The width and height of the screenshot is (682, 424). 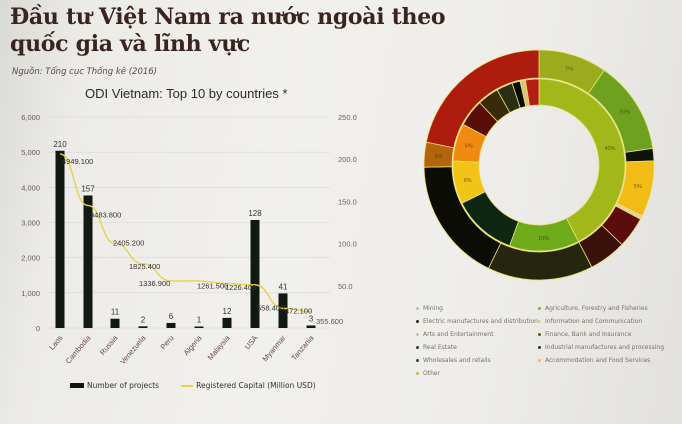 I want to click on x-tick-label: Tanzania, so click(x=302, y=347).